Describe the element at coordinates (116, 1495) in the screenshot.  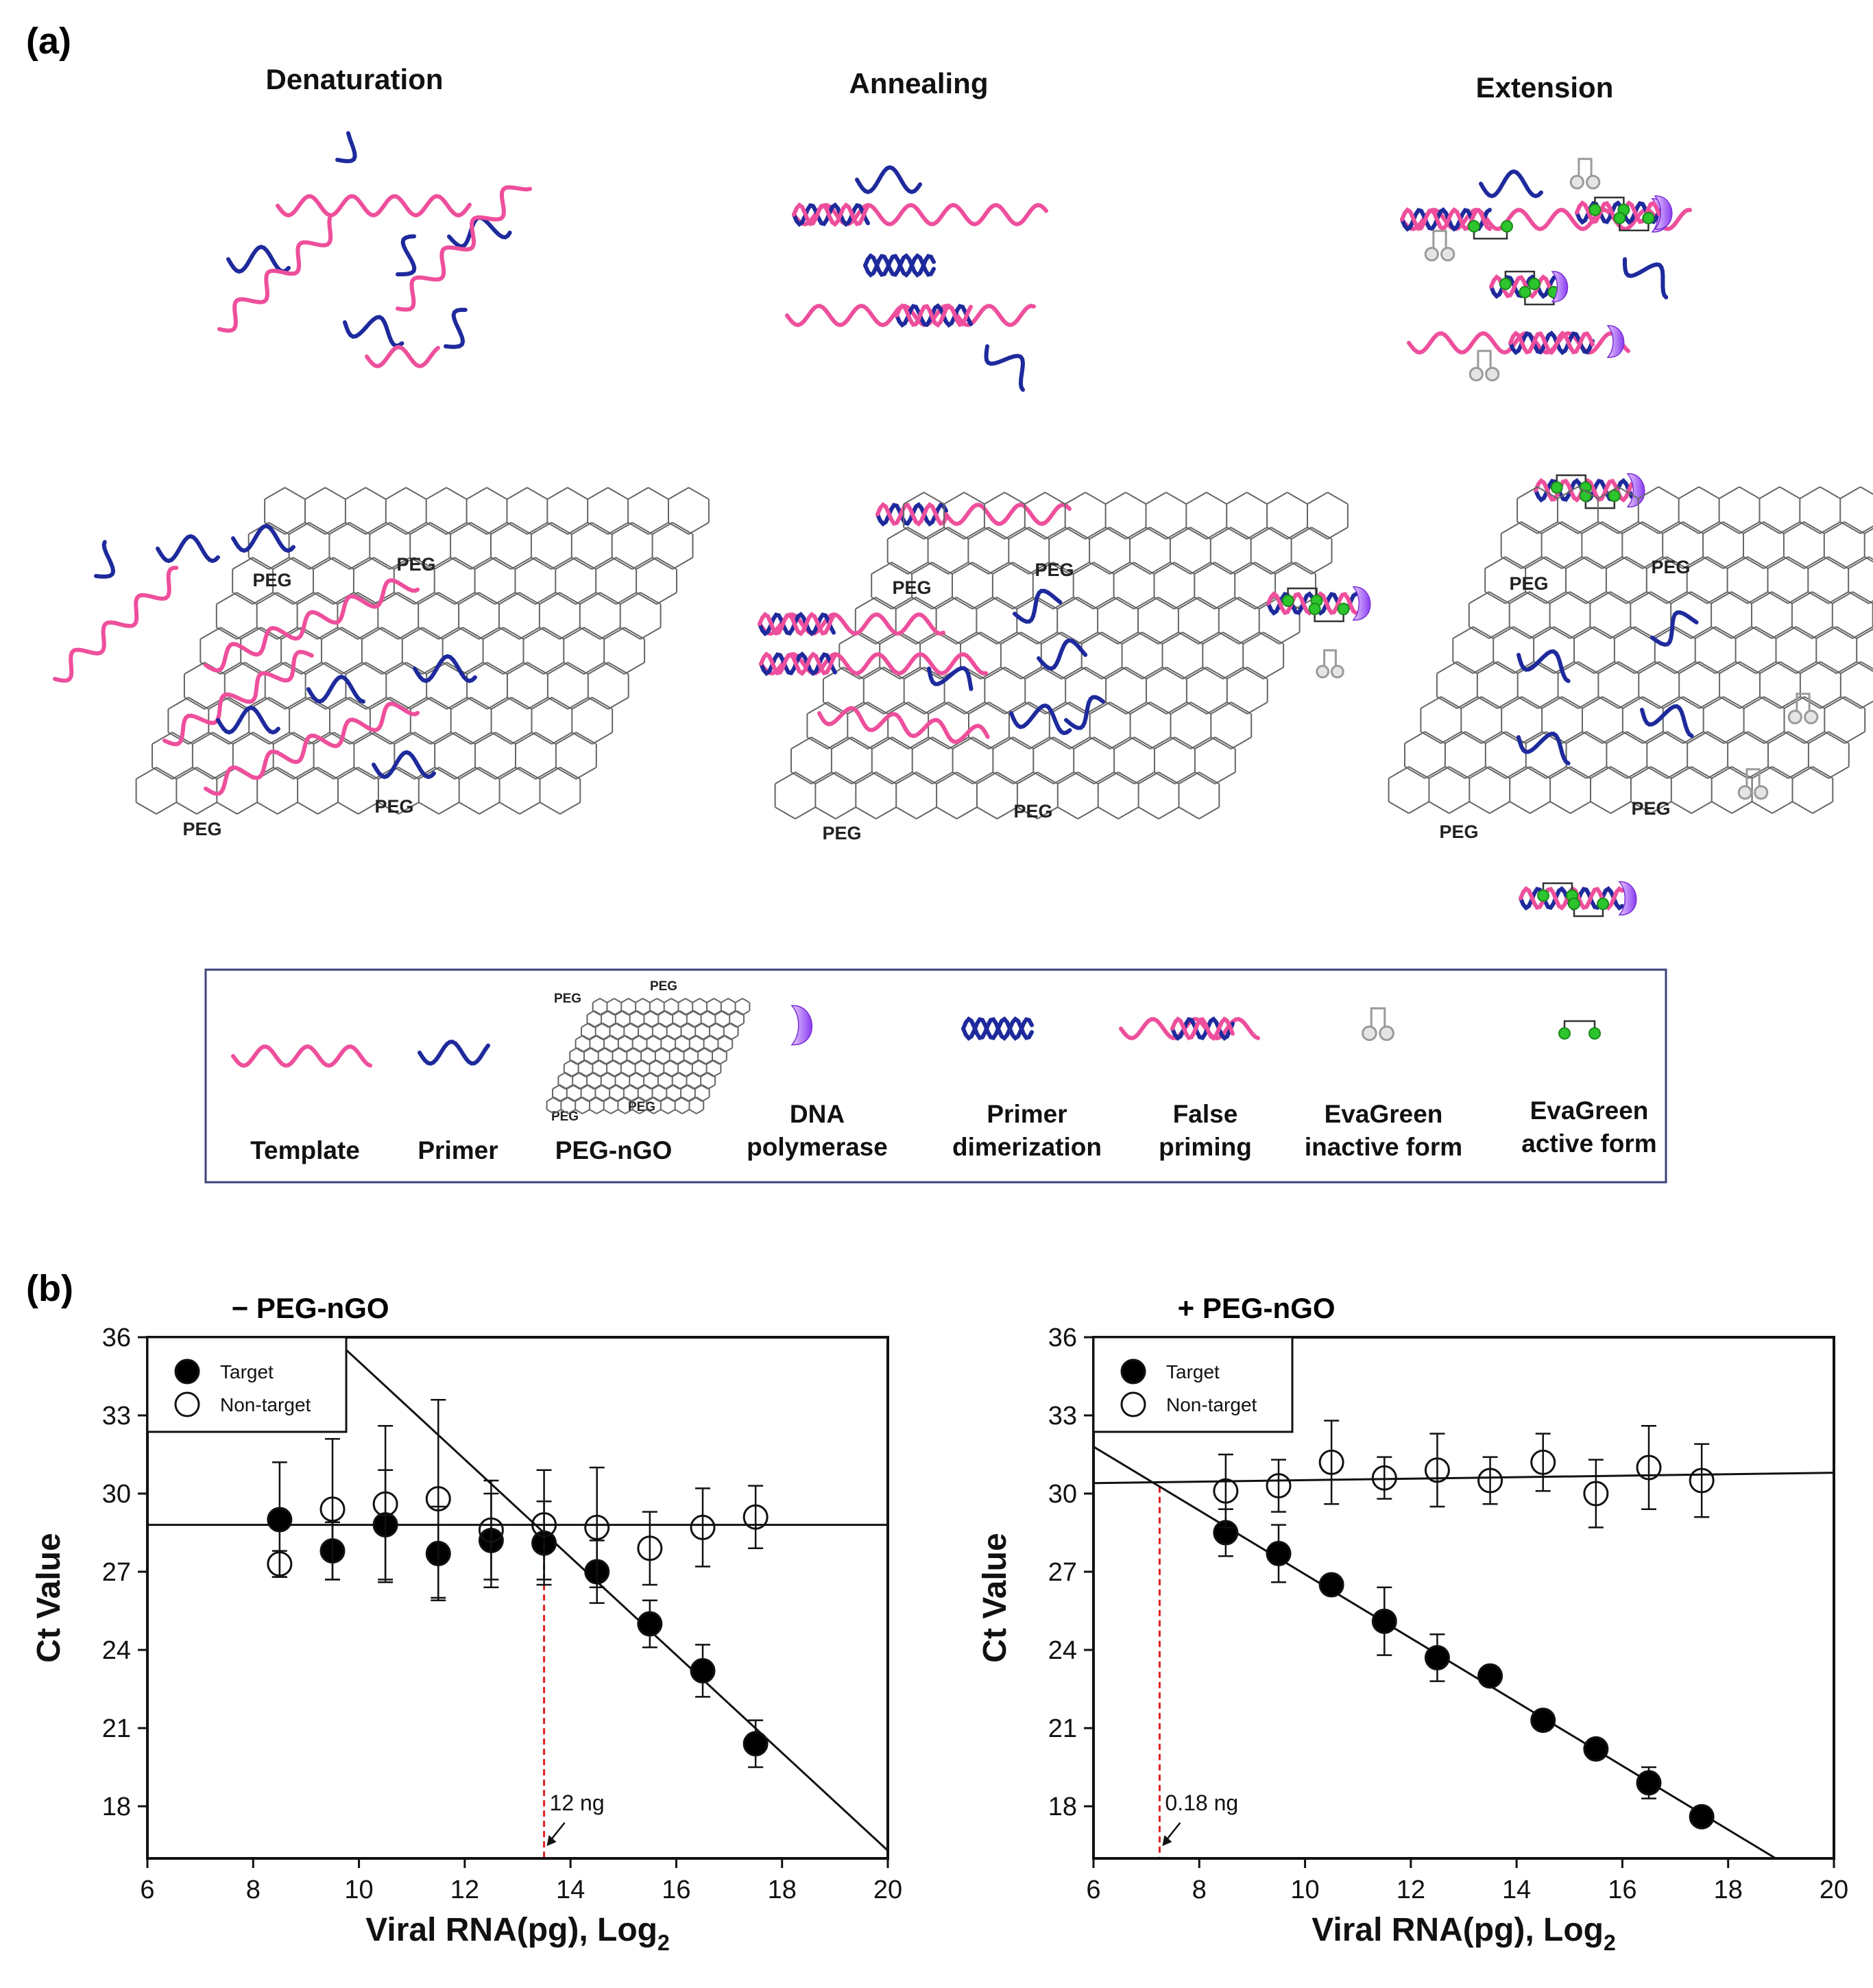
I see `y-tick-label: 30` at that location.